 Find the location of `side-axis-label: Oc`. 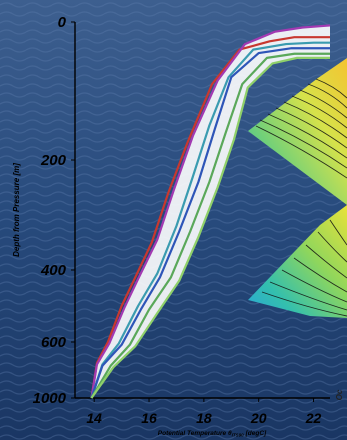

side-axis-label: Oc is located at coordinates (339, 394).